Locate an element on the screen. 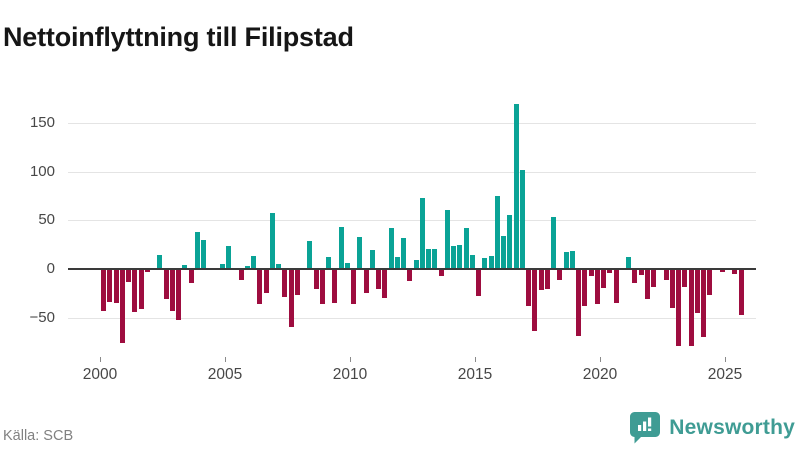  bar-2000-q50 is located at coordinates (416, 264).